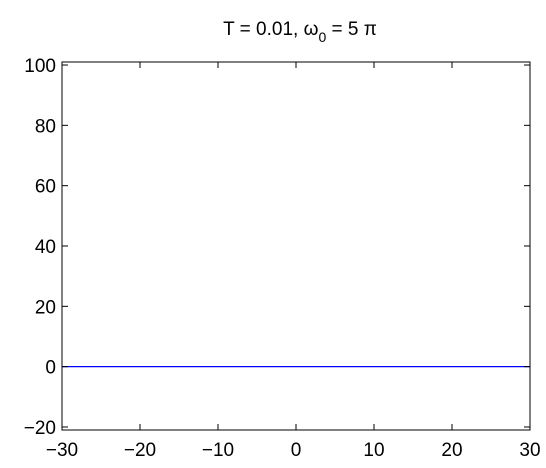 Image resolution: width=546 pixels, height=468 pixels. What do you see at coordinates (45, 187) in the screenshot?
I see `y-tick-label: 60` at bounding box center [45, 187].